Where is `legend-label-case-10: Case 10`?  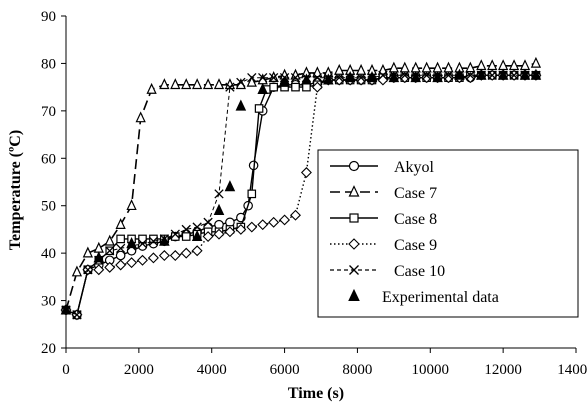
legend-label-case-10: Case 10 is located at coordinates (419, 271).